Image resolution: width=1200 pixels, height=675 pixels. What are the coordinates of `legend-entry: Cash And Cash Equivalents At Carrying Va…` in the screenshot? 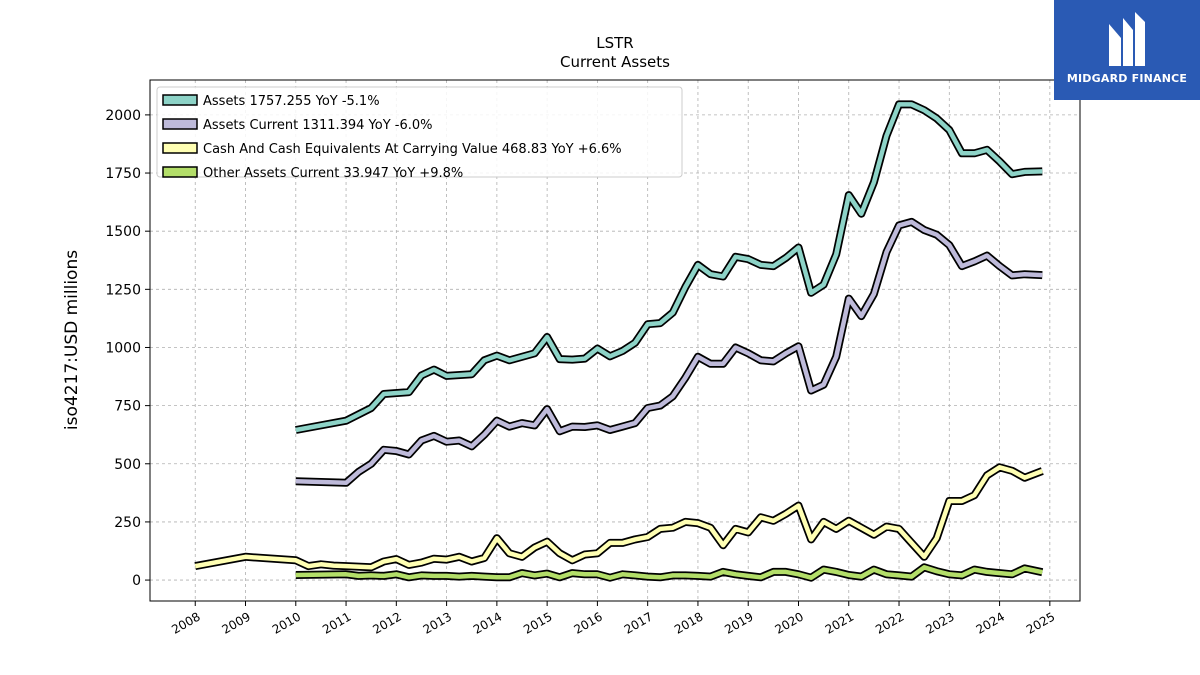 It's located at (412, 149).